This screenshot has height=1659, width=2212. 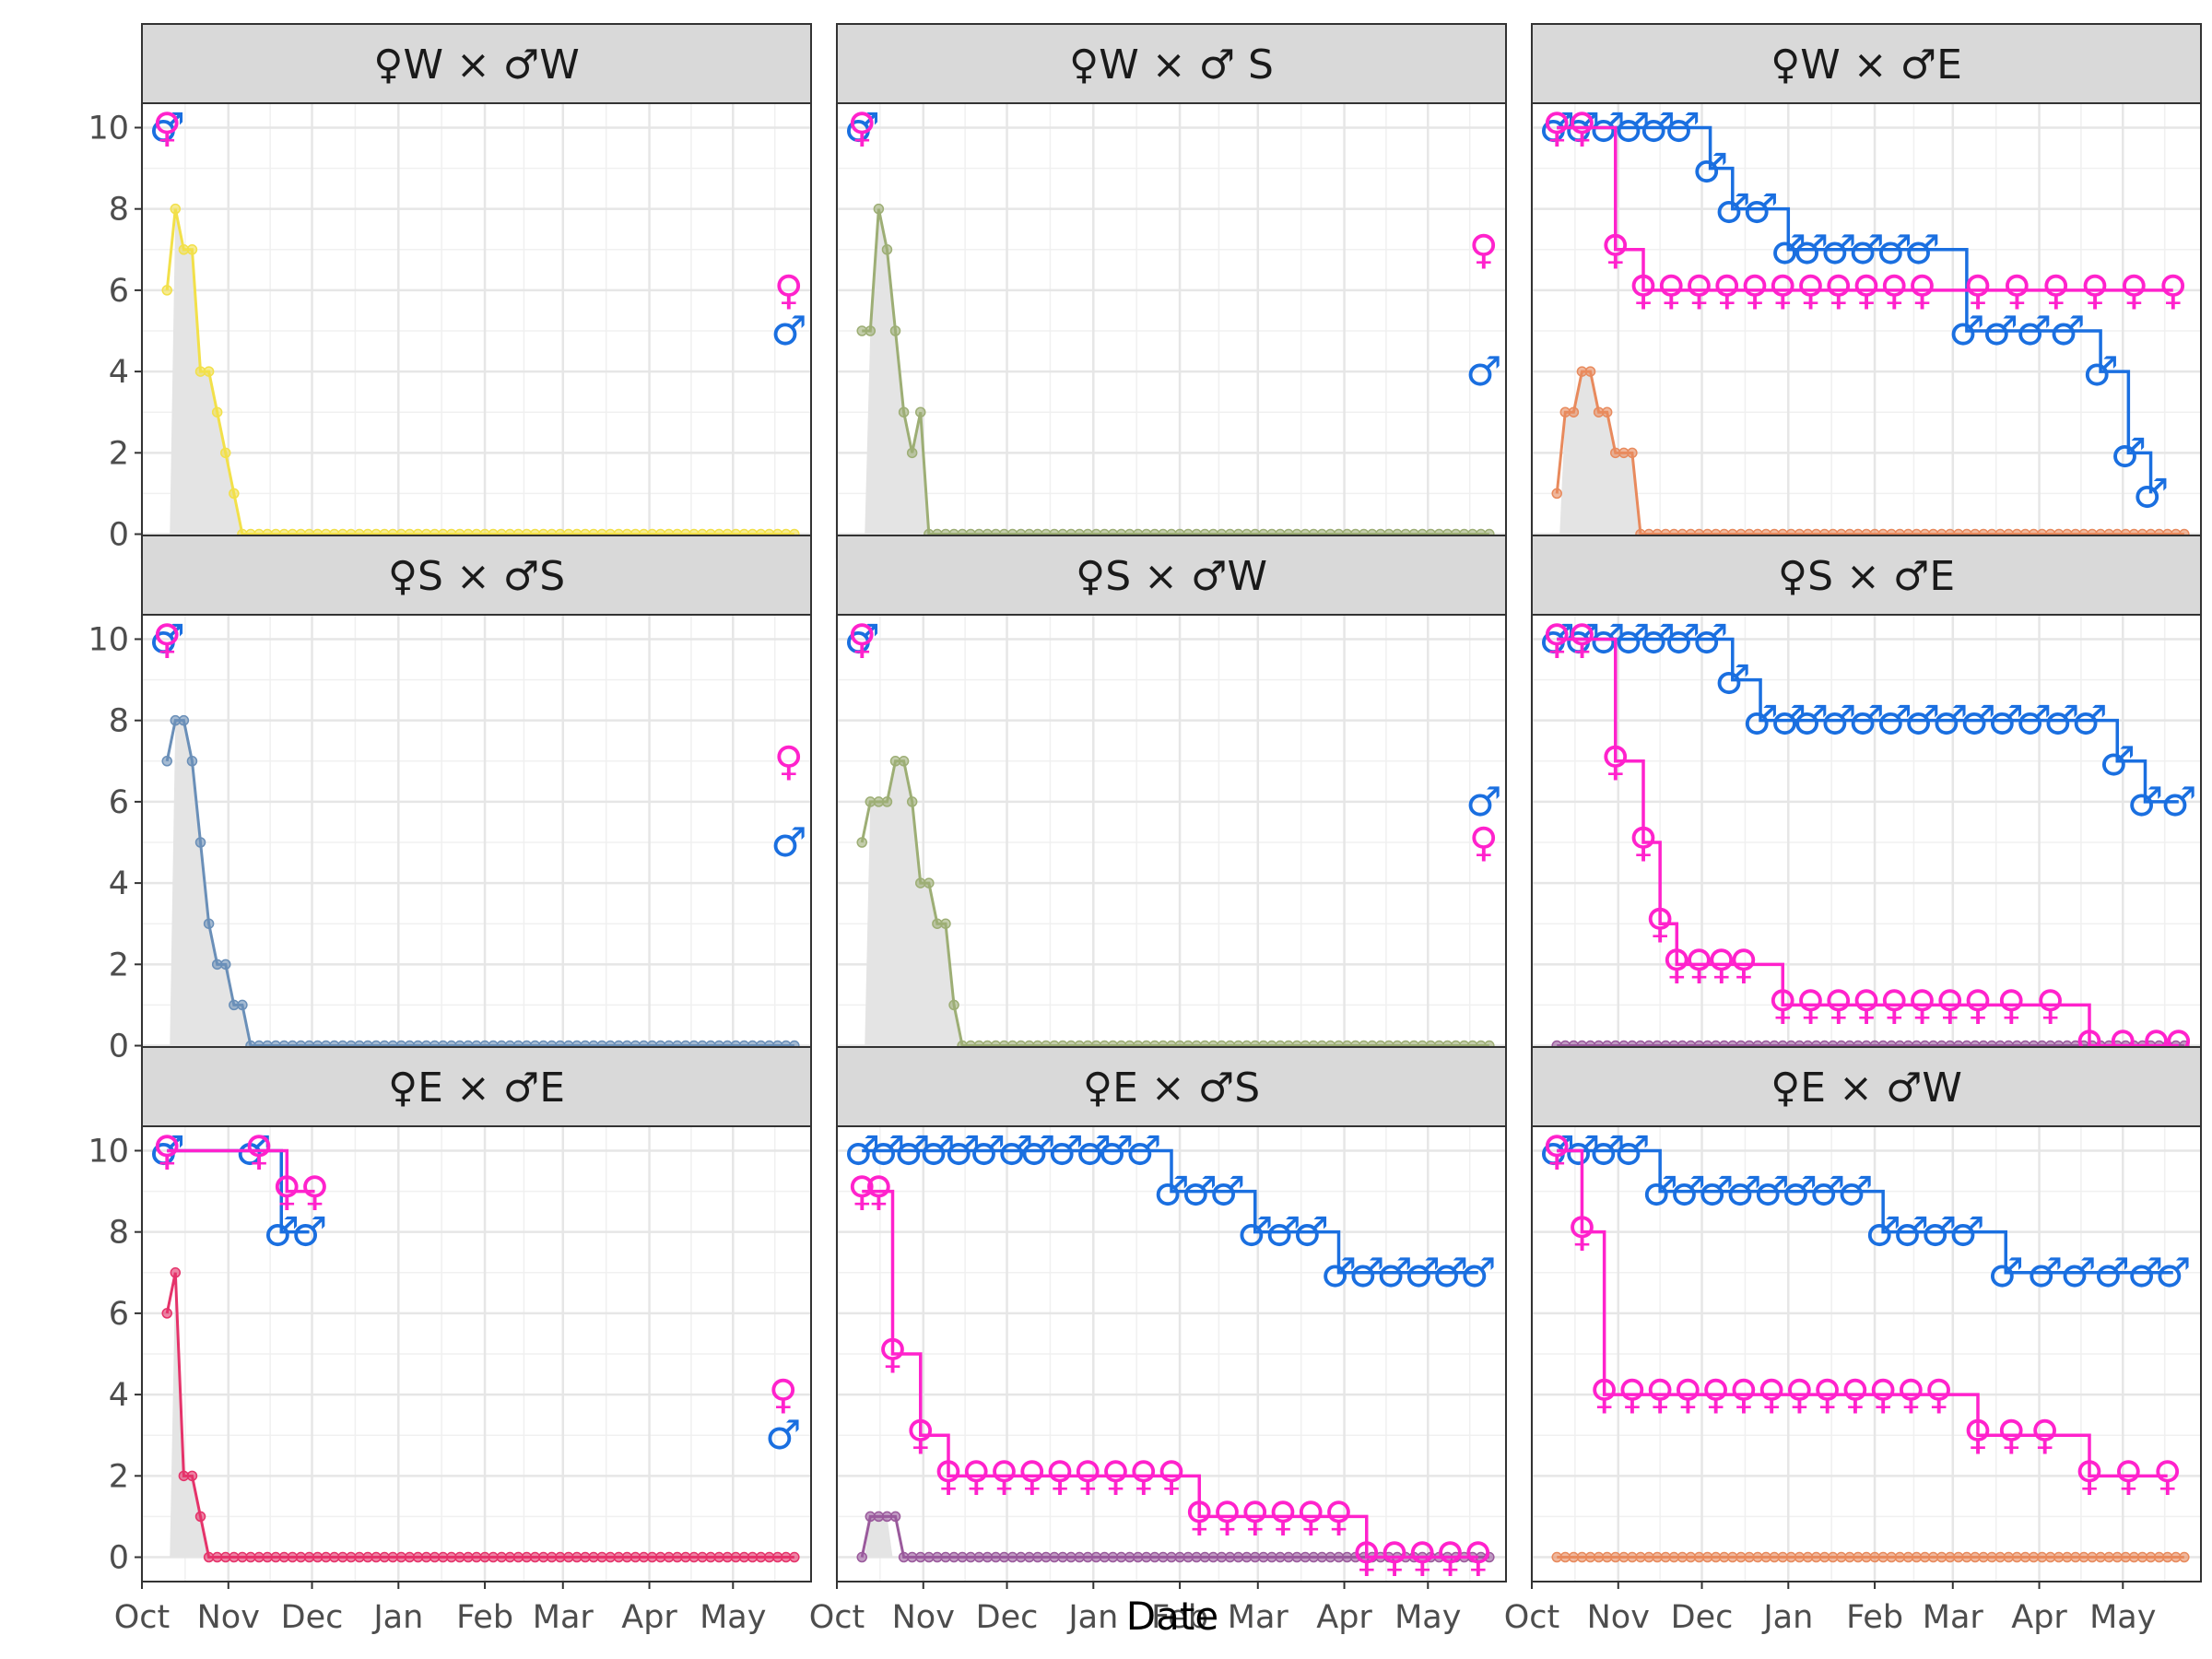 I want to click on strip-background, so click(x=1171, y=1086).